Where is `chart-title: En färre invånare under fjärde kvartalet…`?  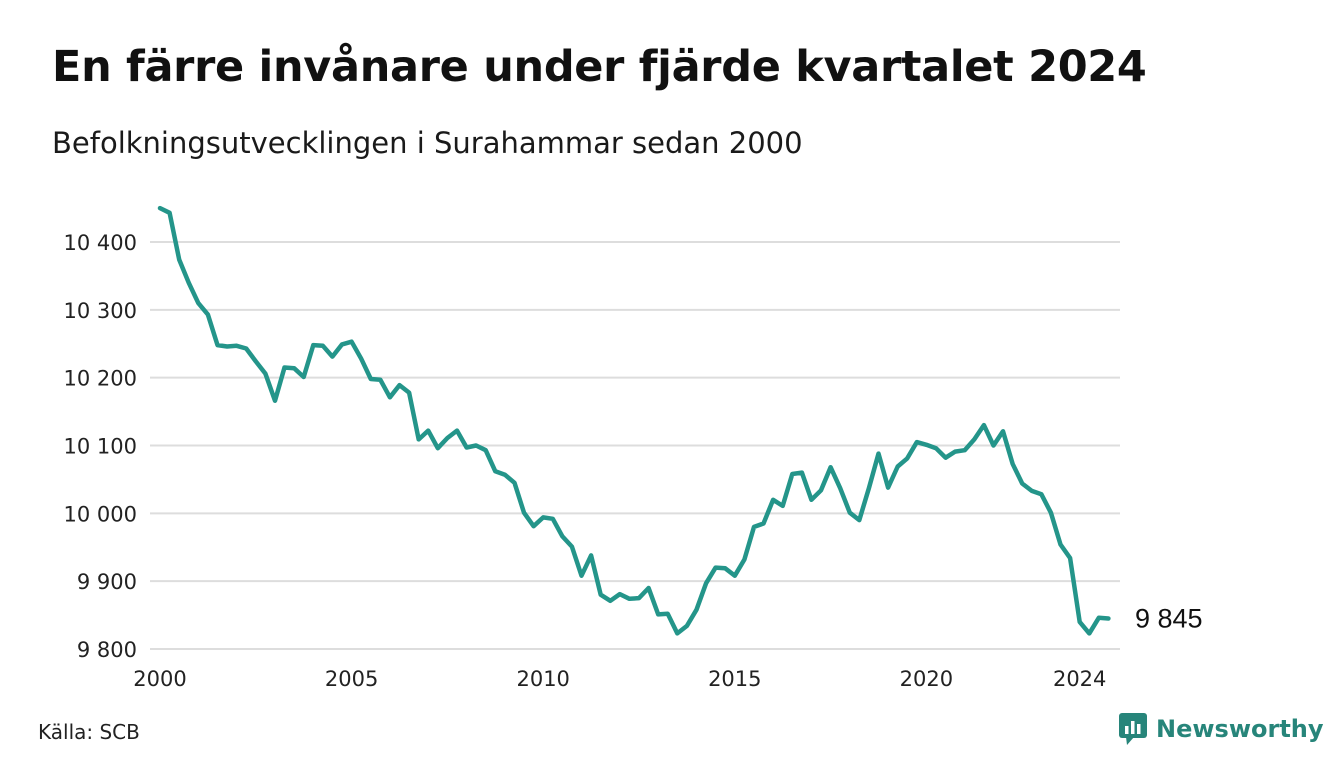
chart-title: En färre invånare under fjärde kvartalet… is located at coordinates (599, 67).